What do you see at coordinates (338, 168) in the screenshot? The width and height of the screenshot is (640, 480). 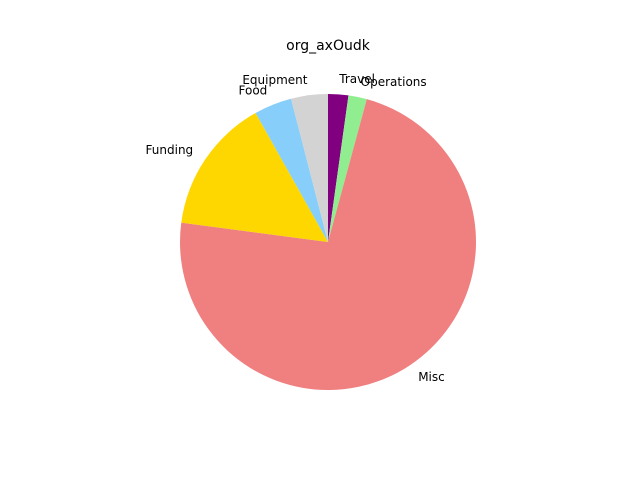 I see `slice-travel` at bounding box center [338, 168].